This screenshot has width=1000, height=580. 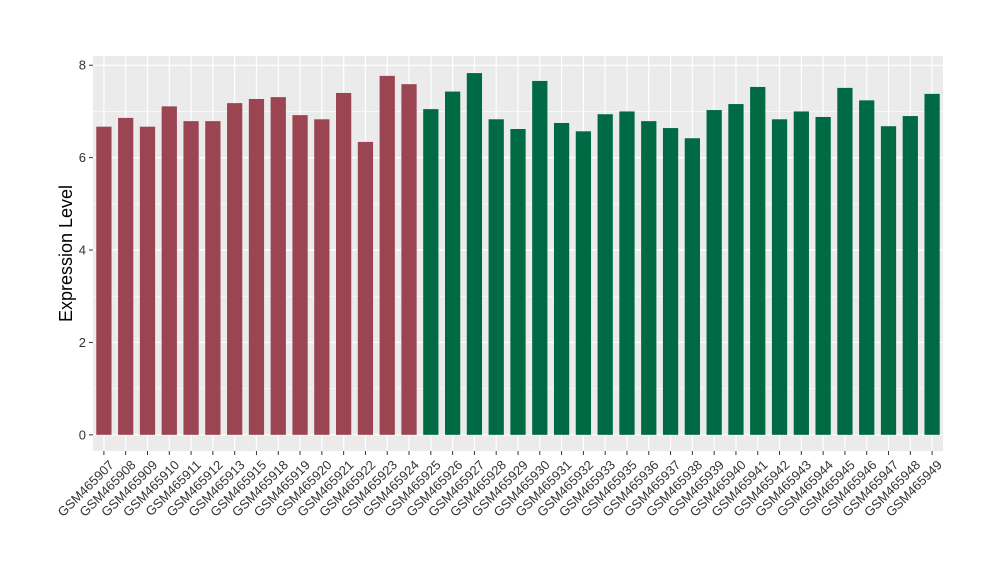 What do you see at coordinates (82, 434) in the screenshot?
I see `y-tick-label: 0` at bounding box center [82, 434].